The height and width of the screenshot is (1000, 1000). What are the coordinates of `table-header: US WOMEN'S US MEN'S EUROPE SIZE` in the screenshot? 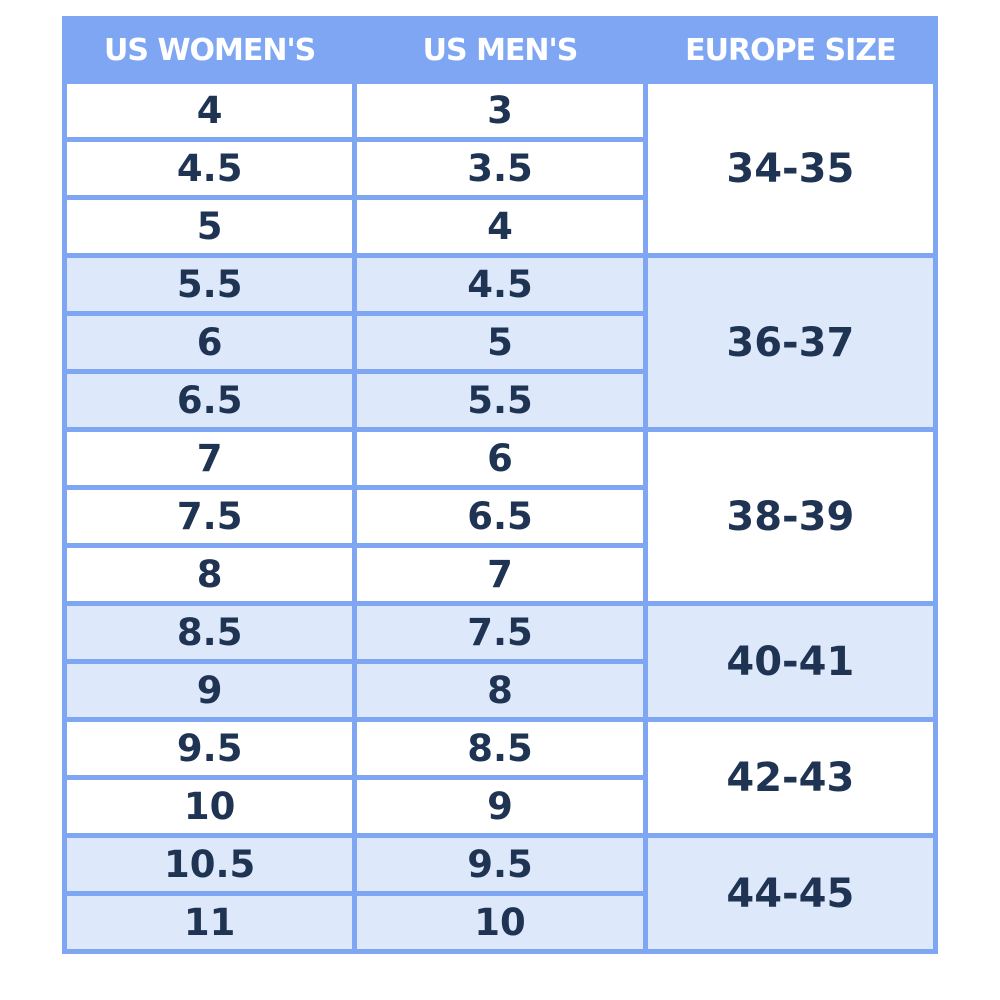 It's located at (500, 50).